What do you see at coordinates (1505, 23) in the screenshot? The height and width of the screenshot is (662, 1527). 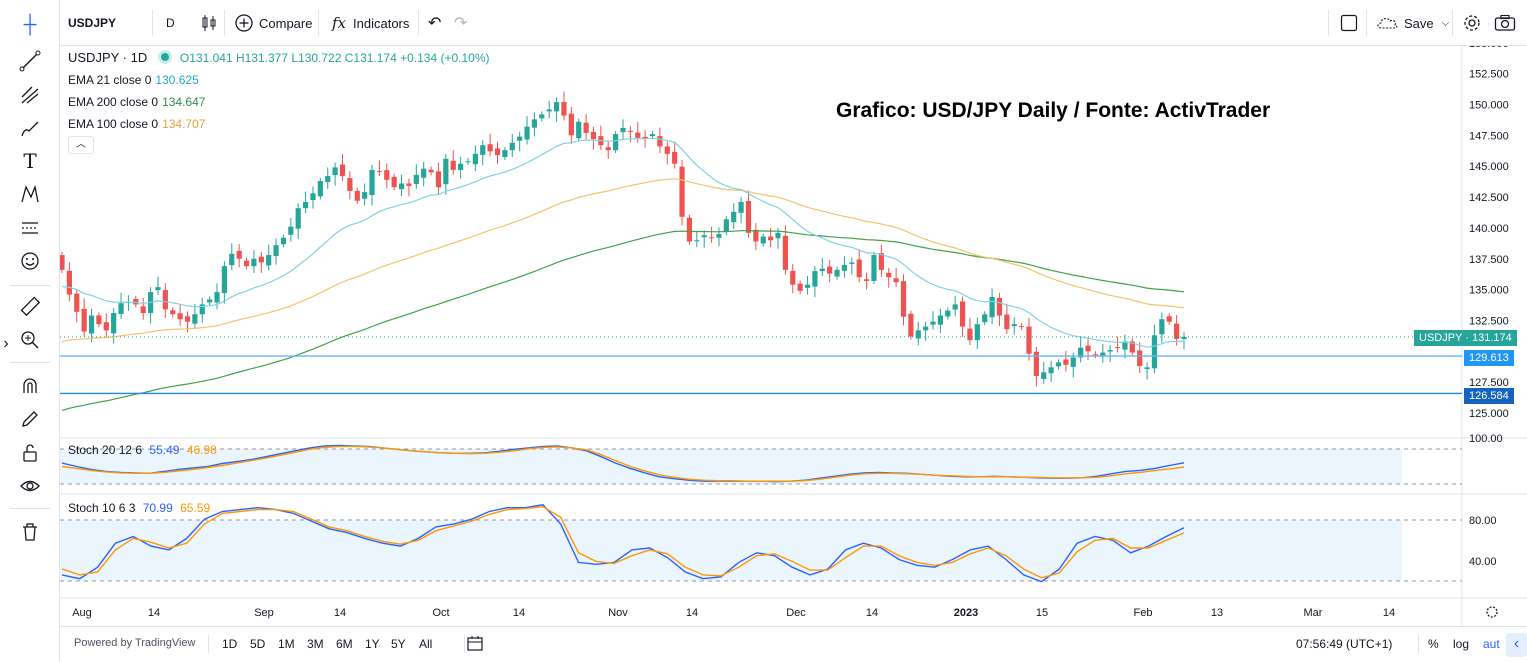 I see `snapshot-button` at bounding box center [1505, 23].